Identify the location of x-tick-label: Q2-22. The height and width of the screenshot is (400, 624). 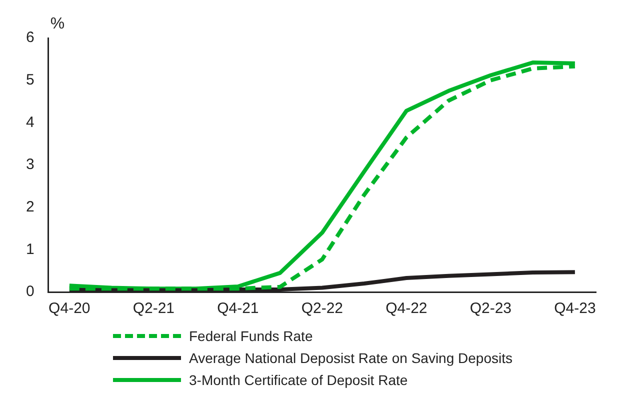
(322, 309).